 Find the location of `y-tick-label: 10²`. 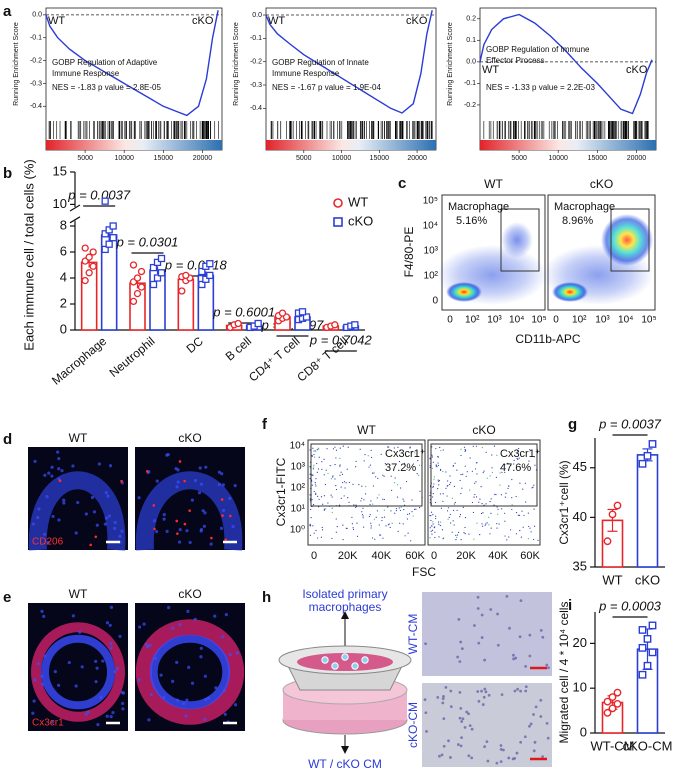

y-tick-label: 10² is located at coordinates (298, 488).